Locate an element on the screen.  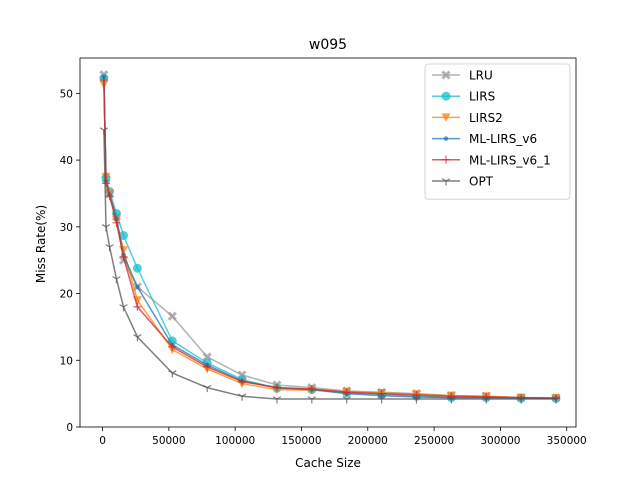
legend-label: ML-LIRS_v6 is located at coordinates (503, 139).